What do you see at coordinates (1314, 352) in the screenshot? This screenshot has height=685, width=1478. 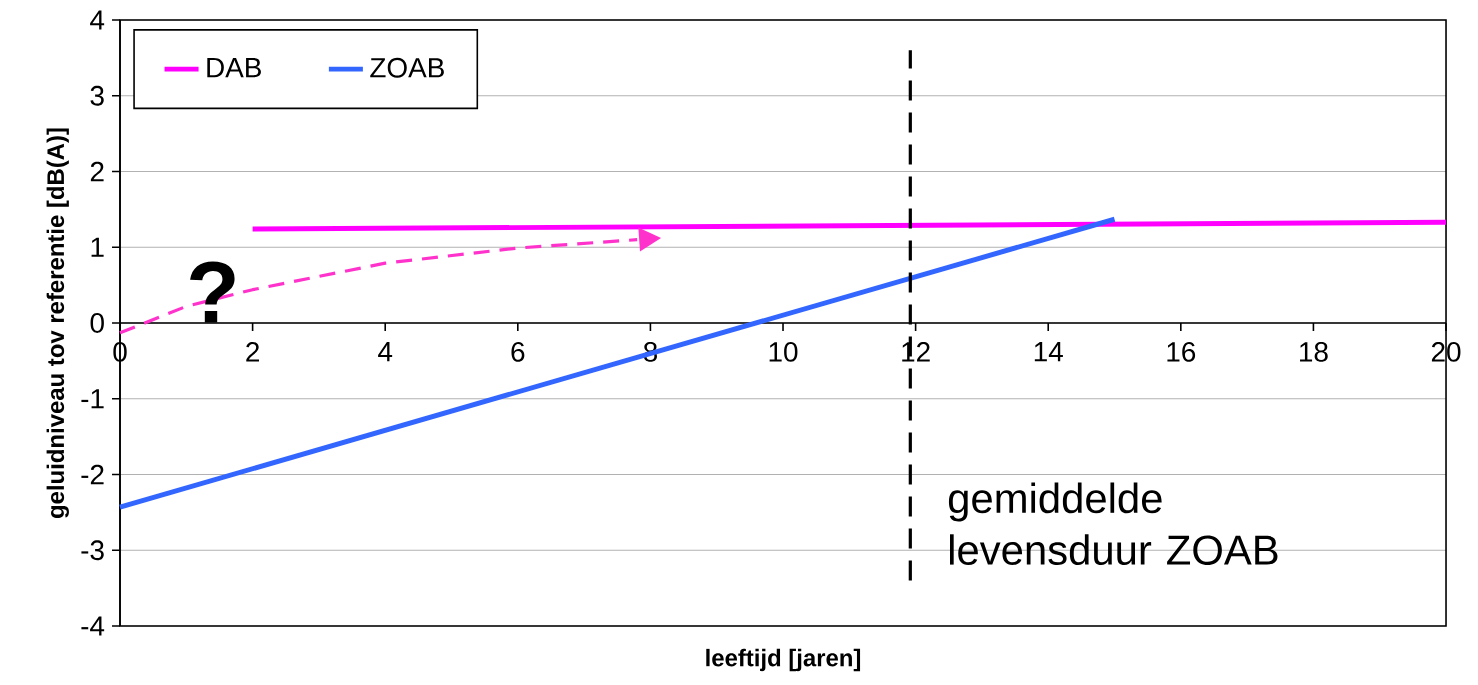 I see `x-tick-label: 18` at bounding box center [1314, 352].